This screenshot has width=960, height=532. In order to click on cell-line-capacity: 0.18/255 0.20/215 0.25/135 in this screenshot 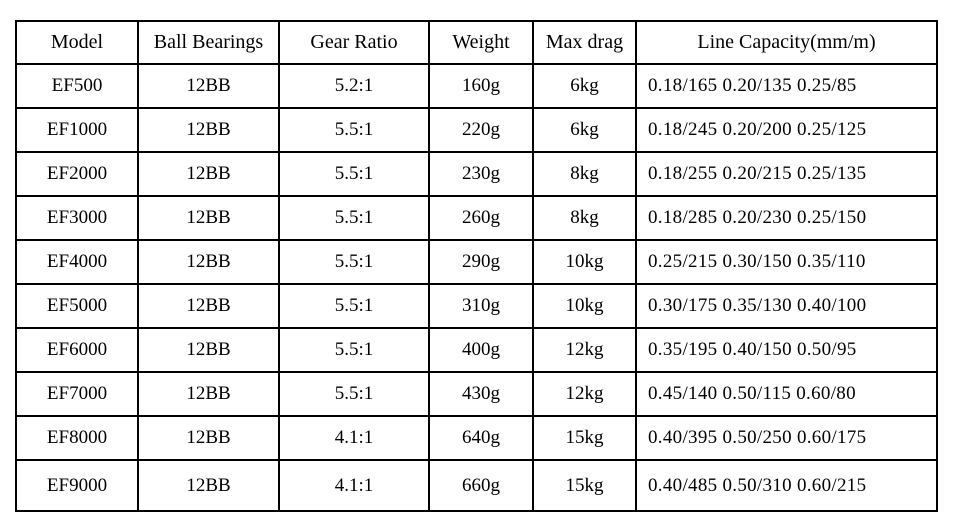, I will do `click(786, 174)`.